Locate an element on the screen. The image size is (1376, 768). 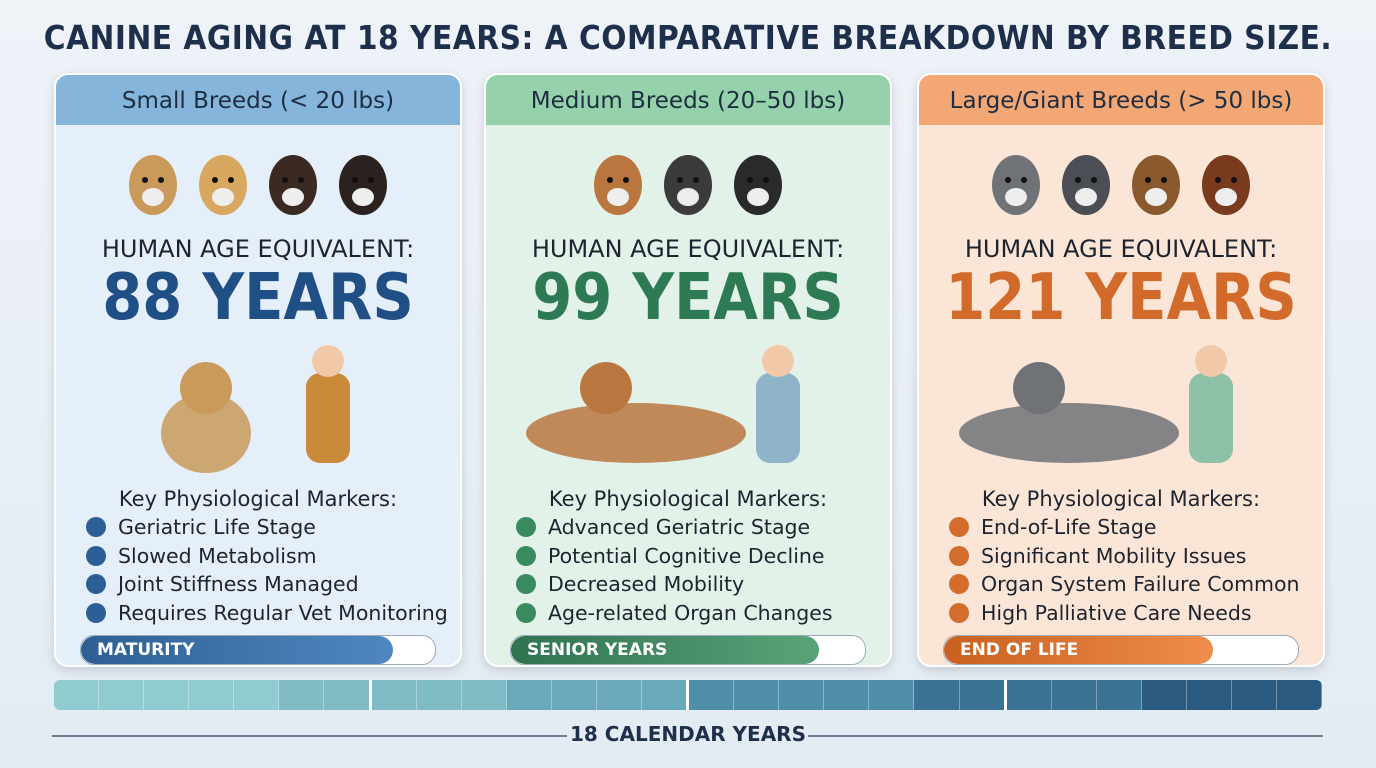
marker-text: High Palliative Care Needs is located at coordinates (1116, 612).